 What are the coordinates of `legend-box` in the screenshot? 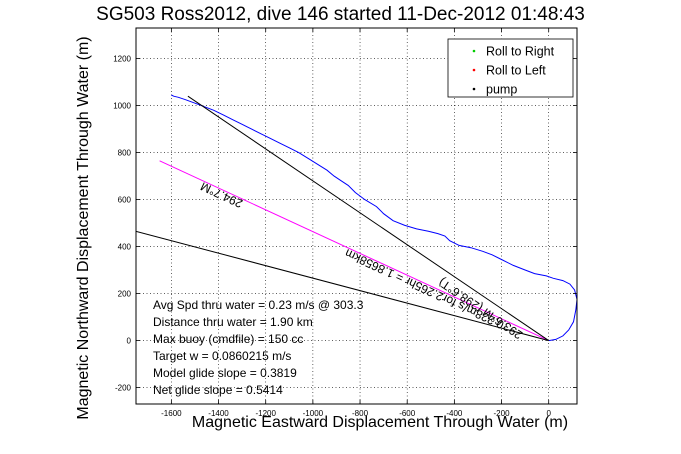 It's located at (510, 68).